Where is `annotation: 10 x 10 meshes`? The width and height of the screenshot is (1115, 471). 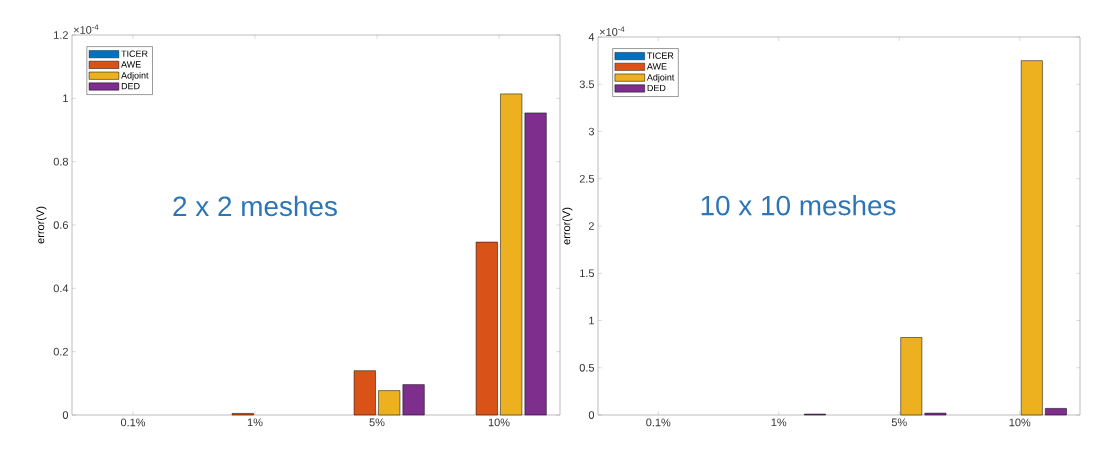 annotation: 10 x 10 meshes is located at coordinates (798, 205).